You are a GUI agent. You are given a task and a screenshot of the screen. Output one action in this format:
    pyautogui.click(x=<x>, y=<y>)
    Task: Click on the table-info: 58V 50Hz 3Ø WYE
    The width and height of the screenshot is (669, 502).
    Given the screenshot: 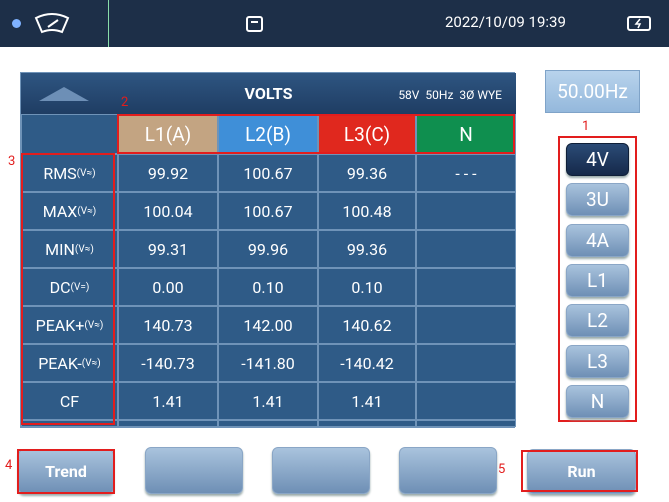 What is the action you would take?
    pyautogui.click(x=450, y=95)
    